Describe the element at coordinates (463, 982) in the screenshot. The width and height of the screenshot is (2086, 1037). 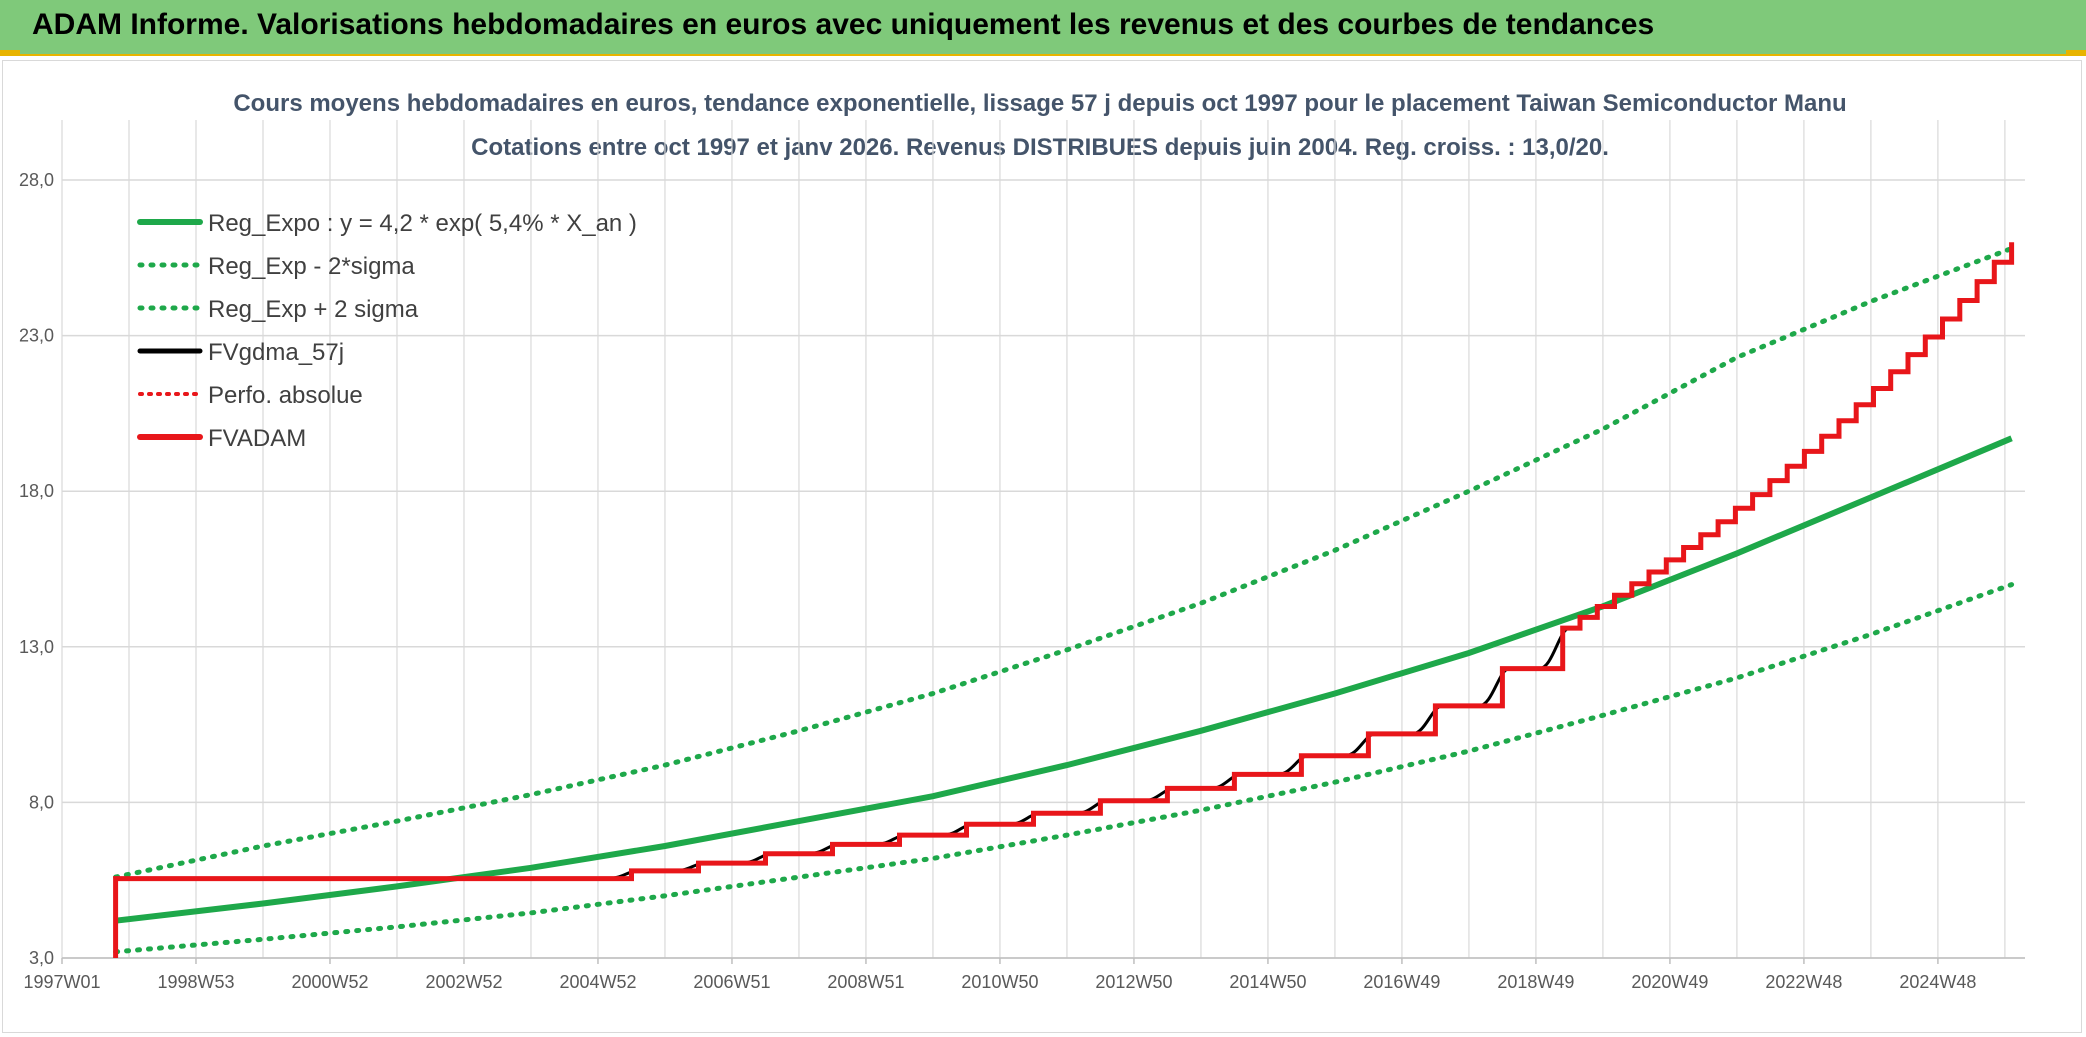
I see `x-tick-label: 2002W52` at that location.